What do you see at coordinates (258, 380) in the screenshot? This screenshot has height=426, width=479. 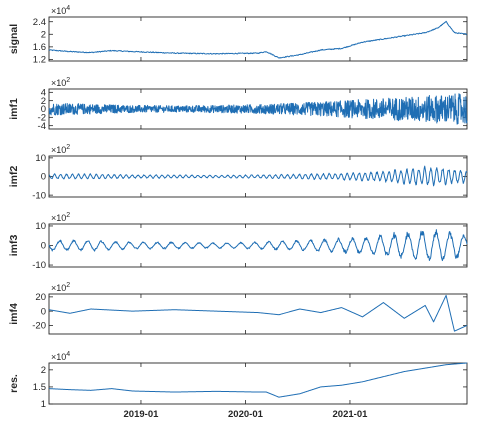 I see `trace-res` at bounding box center [258, 380].